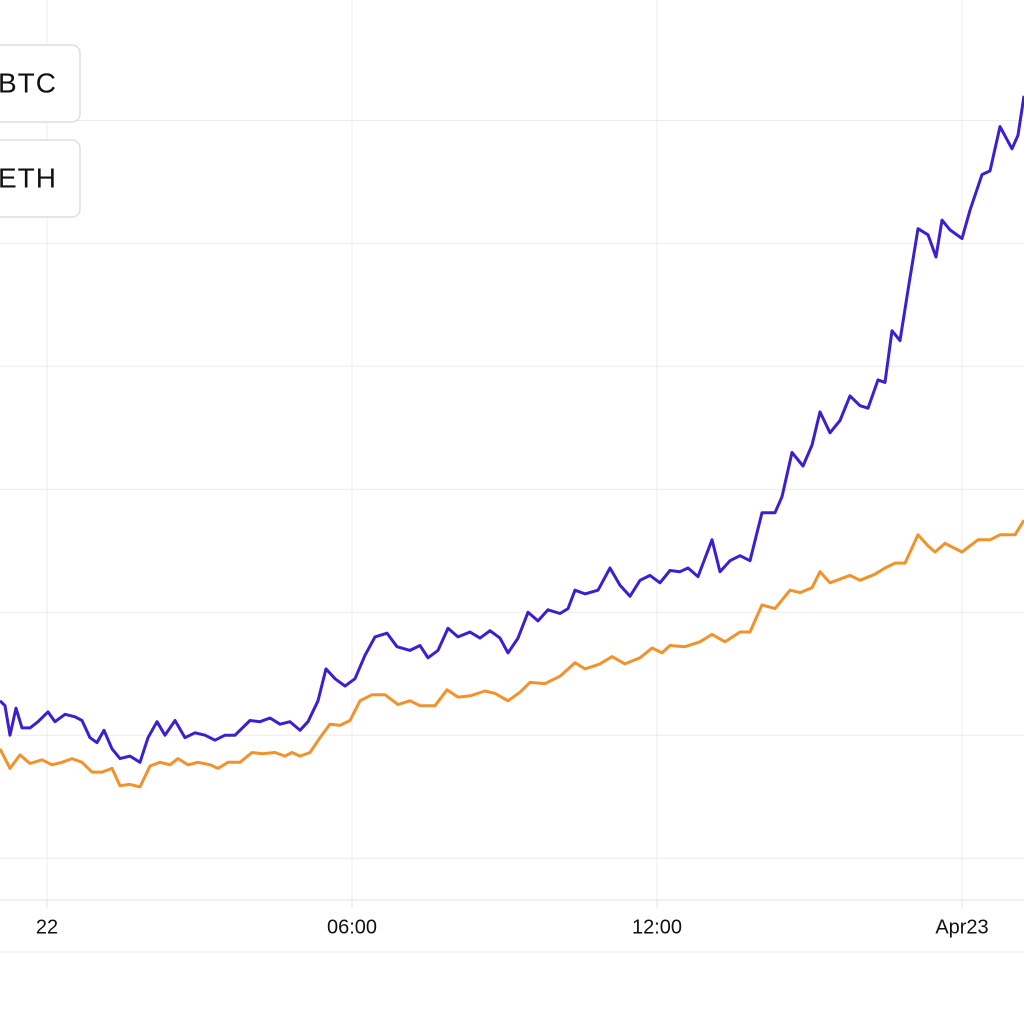 The image size is (1024, 1024). Describe the element at coordinates (47, 927) in the screenshot. I see `x-tick-label: 22` at that location.